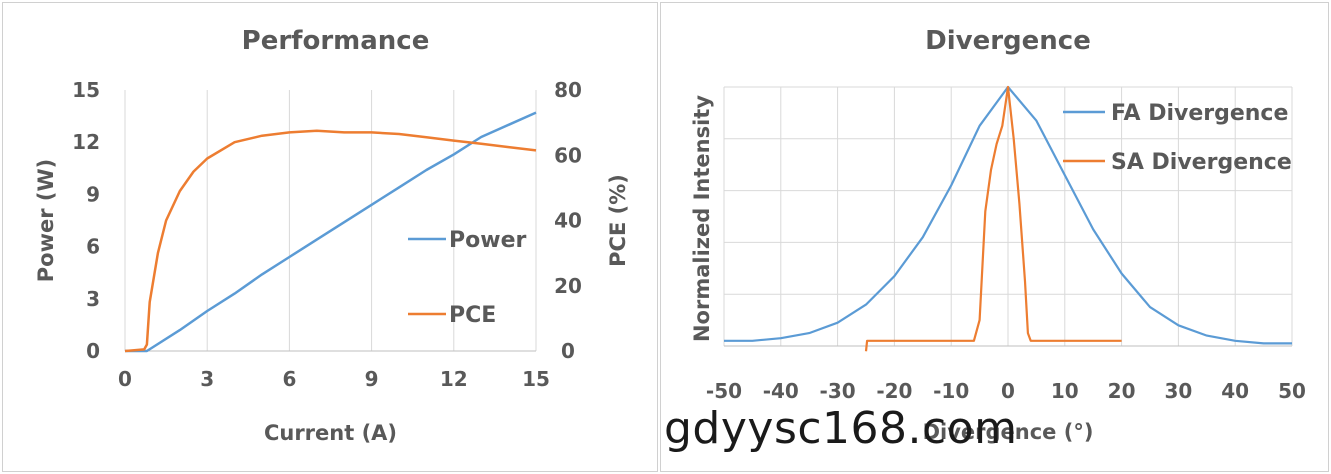 The width and height of the screenshot is (1331, 474). I want to click on series-line-pce, so click(330, 241).